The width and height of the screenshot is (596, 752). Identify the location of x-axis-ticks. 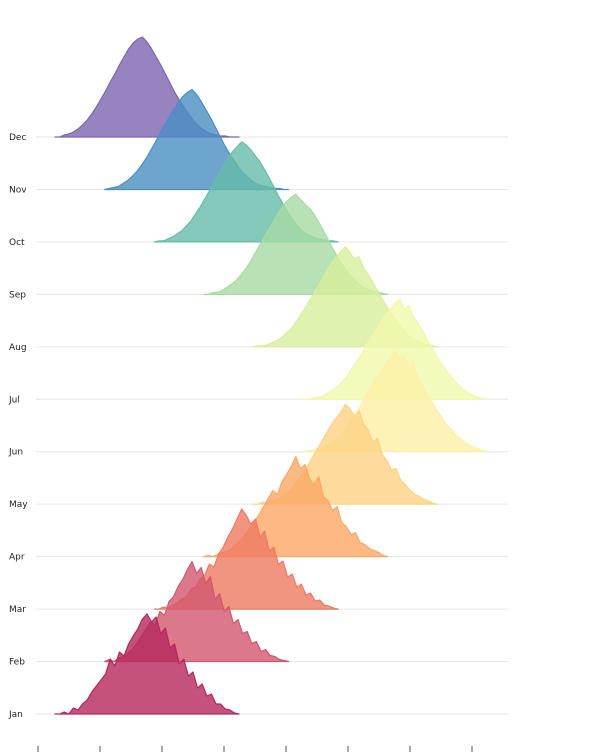
(255, 749).